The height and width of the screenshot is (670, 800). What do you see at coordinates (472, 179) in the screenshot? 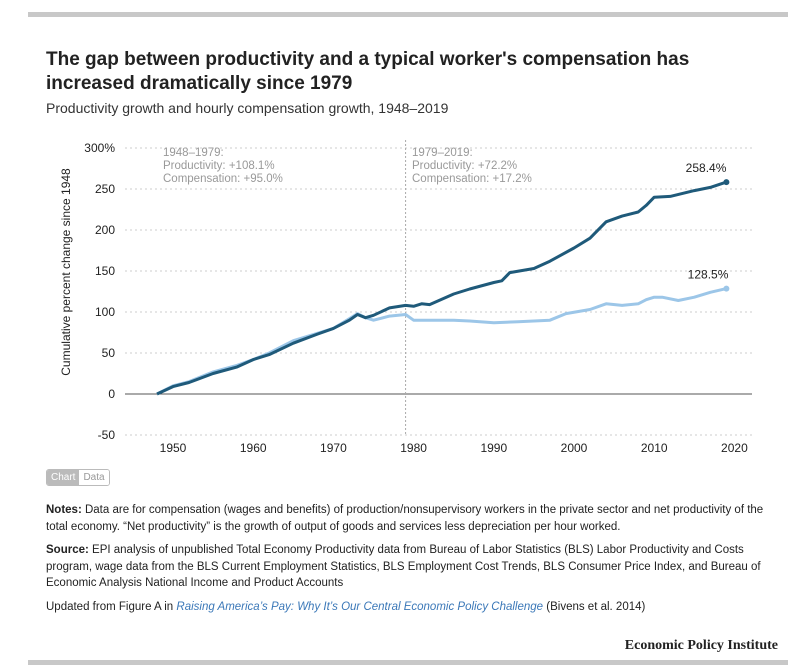
I see `annotation-text: Compensation: +17.2%` at bounding box center [472, 179].